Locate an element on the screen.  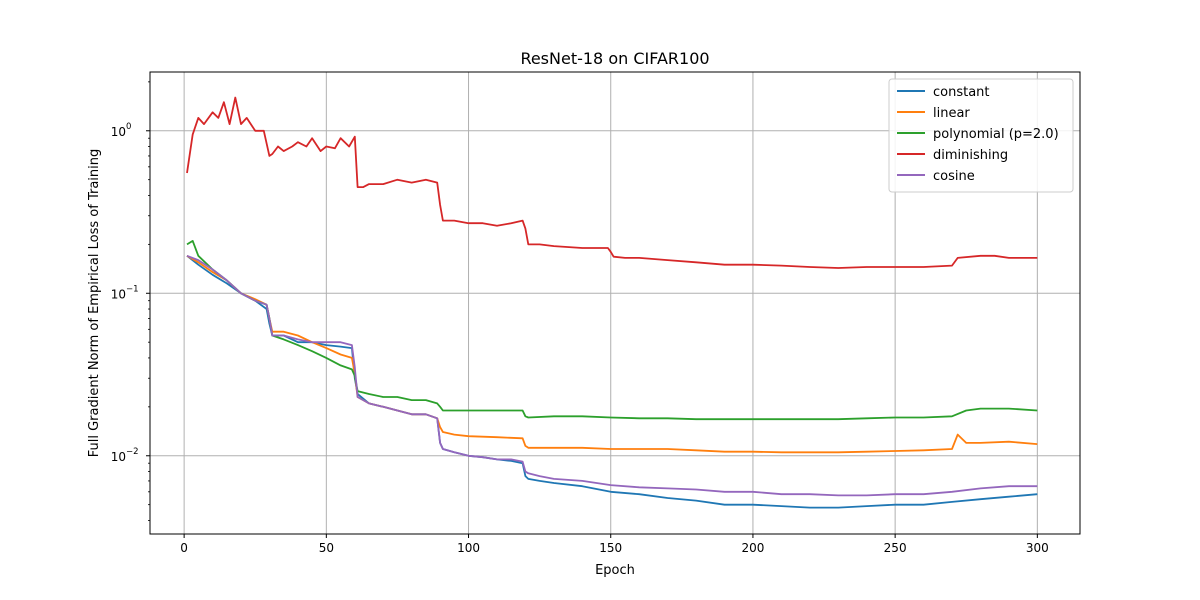
legend-label: polynomial (p=2.0) is located at coordinates (996, 134).